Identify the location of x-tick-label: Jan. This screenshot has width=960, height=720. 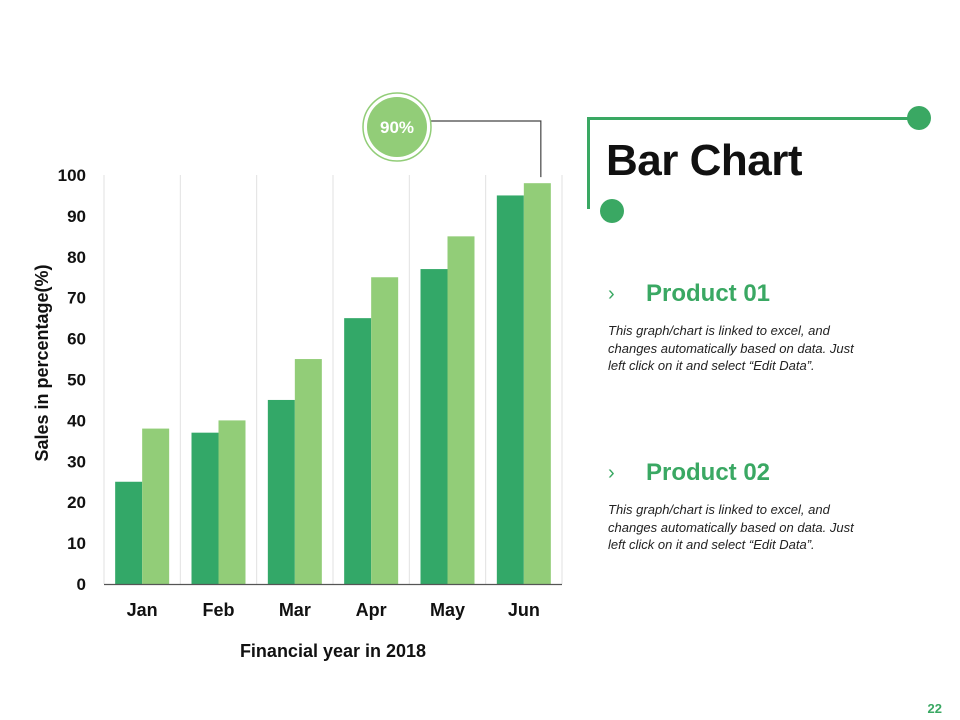
(142, 610).